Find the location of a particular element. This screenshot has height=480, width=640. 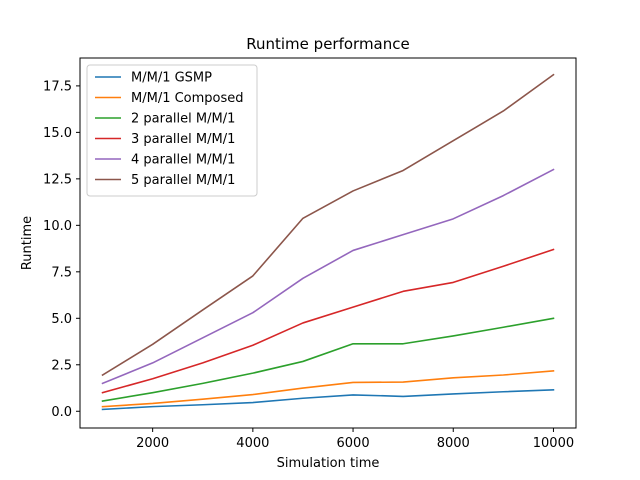

legend-label-1: M/M/1 GSMP is located at coordinates (171, 78).